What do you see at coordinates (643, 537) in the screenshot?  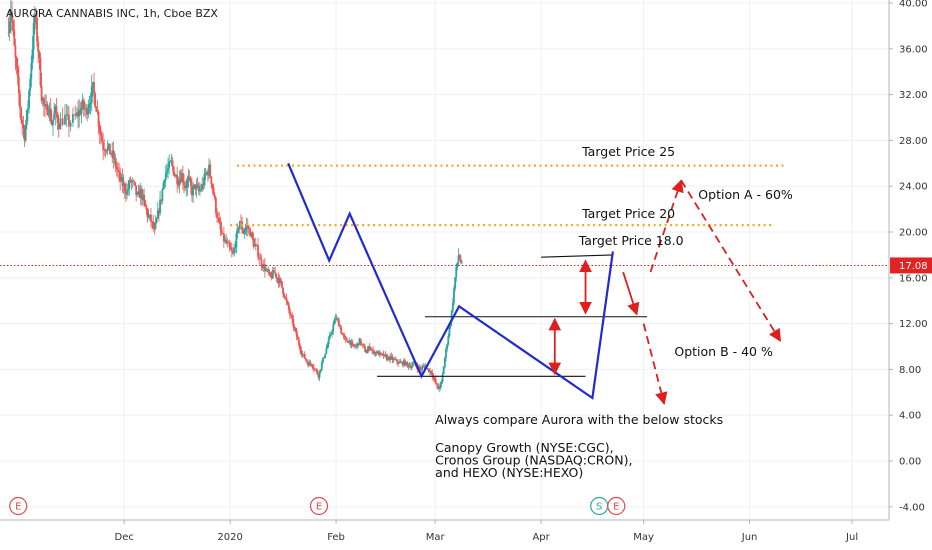 I see `time-tick-label: May` at bounding box center [643, 537].